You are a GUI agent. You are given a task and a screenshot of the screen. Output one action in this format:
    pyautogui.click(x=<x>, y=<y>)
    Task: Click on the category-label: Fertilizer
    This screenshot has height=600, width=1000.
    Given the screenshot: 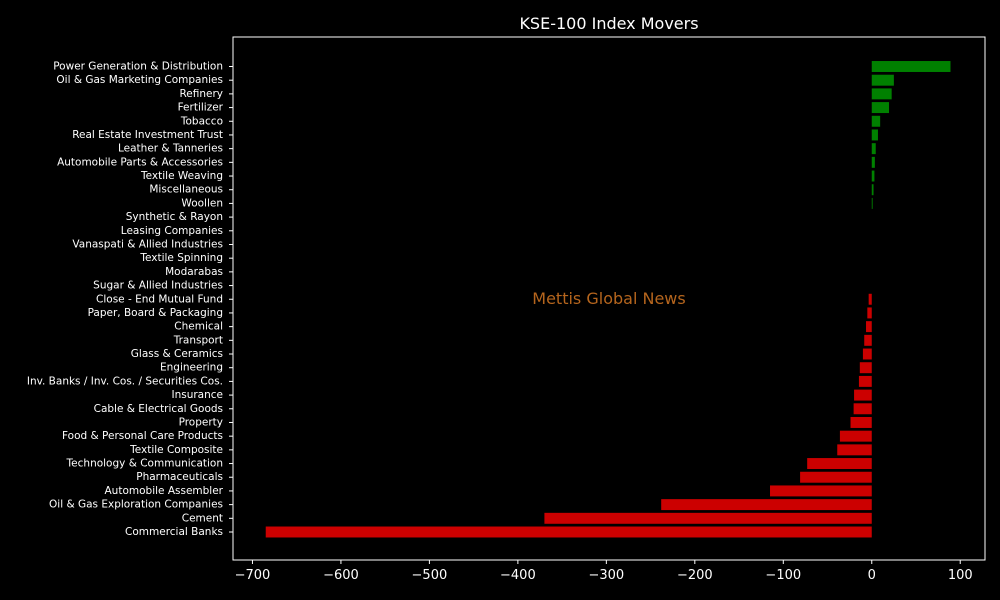 What is the action you would take?
    pyautogui.click(x=201, y=108)
    